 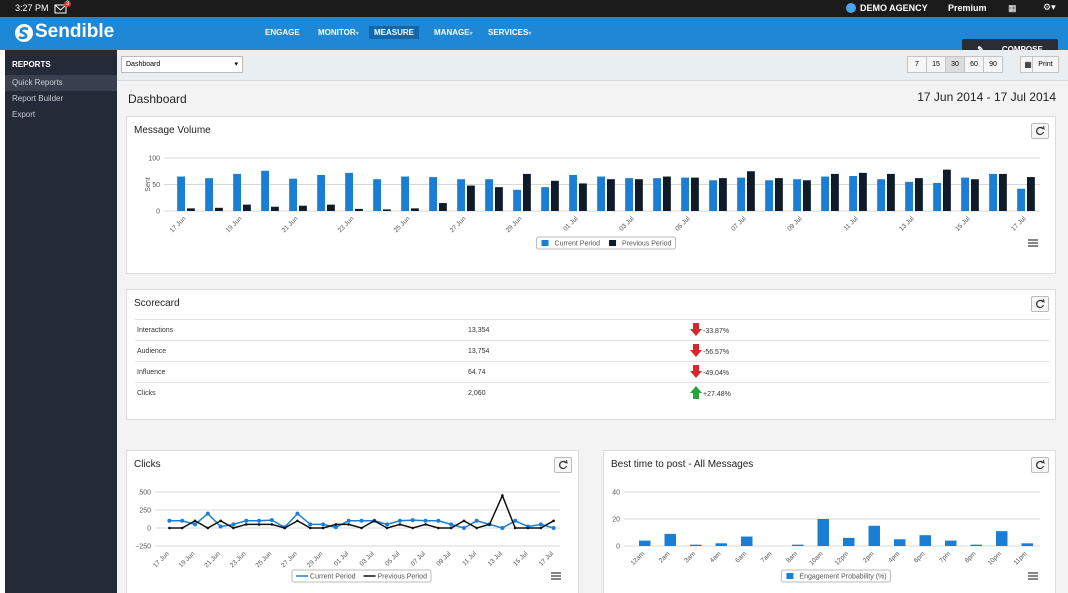 What do you see at coordinates (31, 64) in the screenshot?
I see `sidebar-title: REPORTS` at bounding box center [31, 64].